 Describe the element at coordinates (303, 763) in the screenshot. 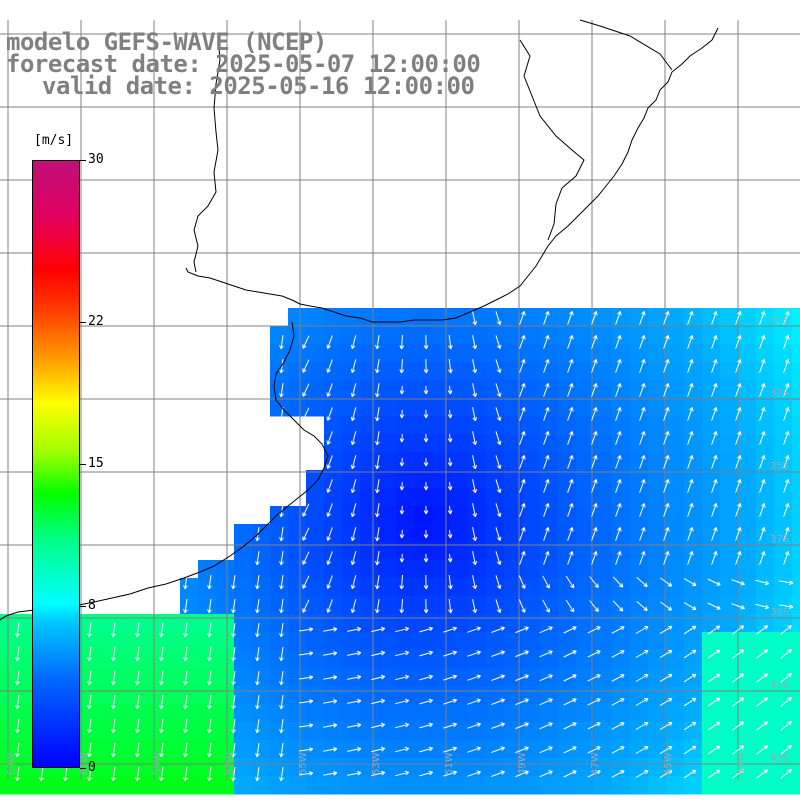

I see `longitude-label: 55W` at that location.